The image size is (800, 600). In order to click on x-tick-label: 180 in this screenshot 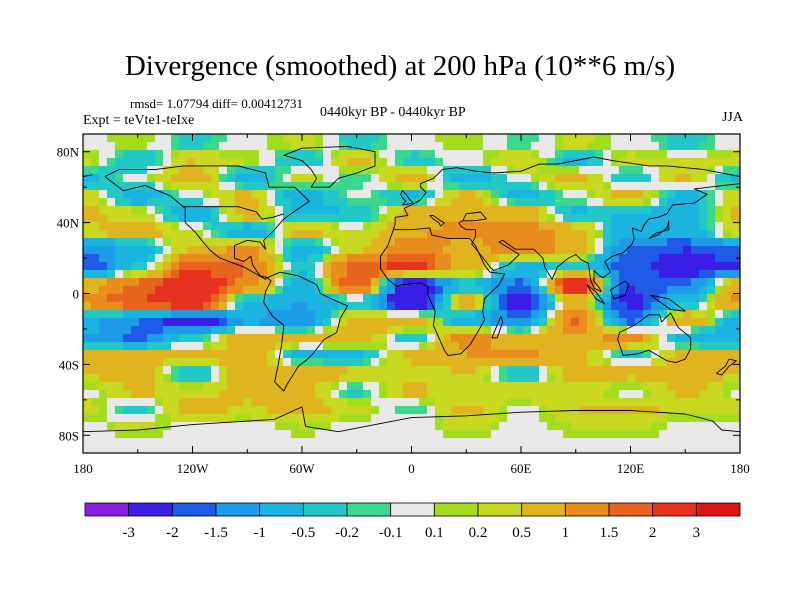, I will do `click(83, 468)`.